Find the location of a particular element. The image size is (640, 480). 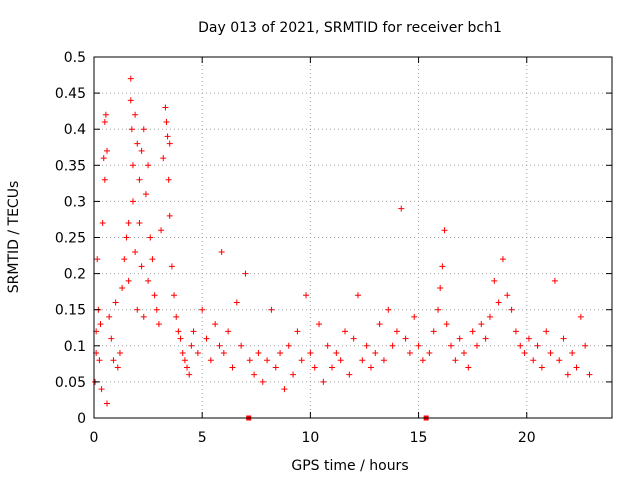

y-tick-label: 0.45 is located at coordinates (70, 94).